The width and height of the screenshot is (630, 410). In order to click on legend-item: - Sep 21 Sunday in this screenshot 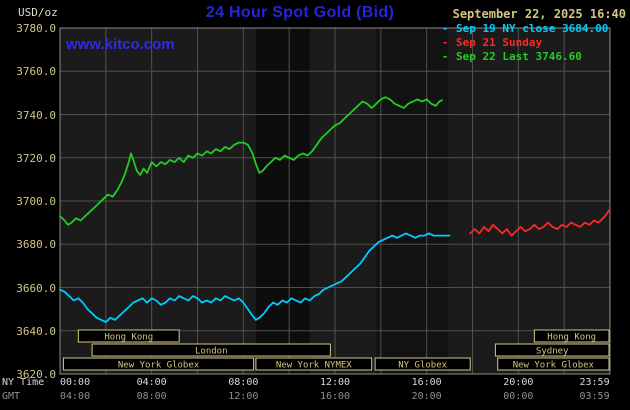, I will do `click(524, 43)`.